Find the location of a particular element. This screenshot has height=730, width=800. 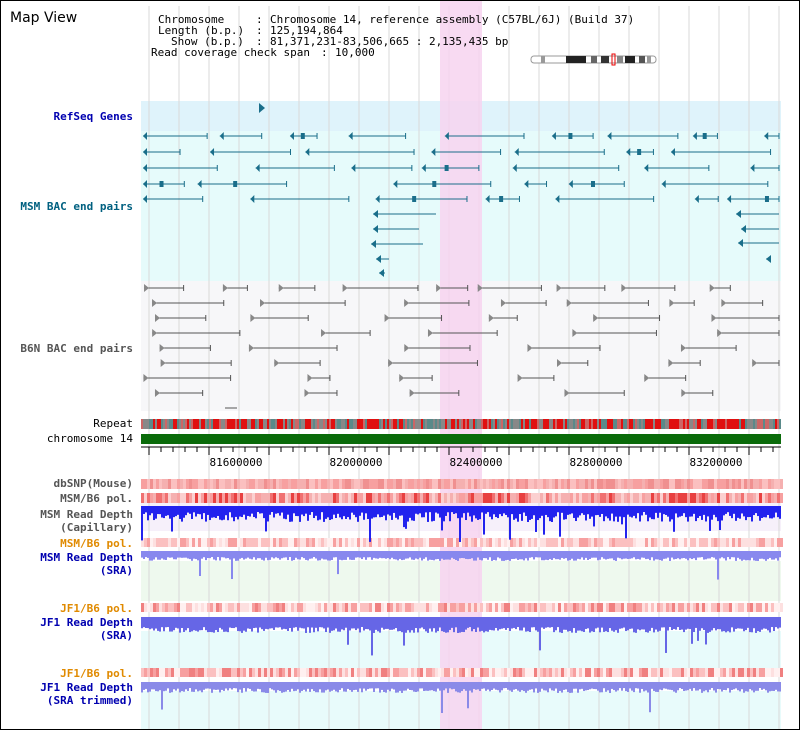

track-label-msm-bac: MSM BAC end pairs is located at coordinates (76, 206).